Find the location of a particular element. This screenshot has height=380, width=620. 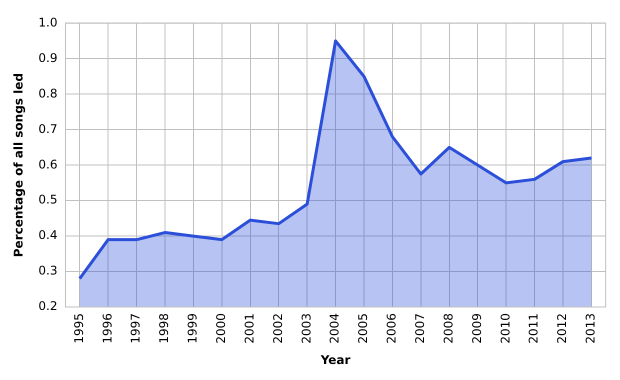

y-tick-label: 0.6 is located at coordinates (48, 164).